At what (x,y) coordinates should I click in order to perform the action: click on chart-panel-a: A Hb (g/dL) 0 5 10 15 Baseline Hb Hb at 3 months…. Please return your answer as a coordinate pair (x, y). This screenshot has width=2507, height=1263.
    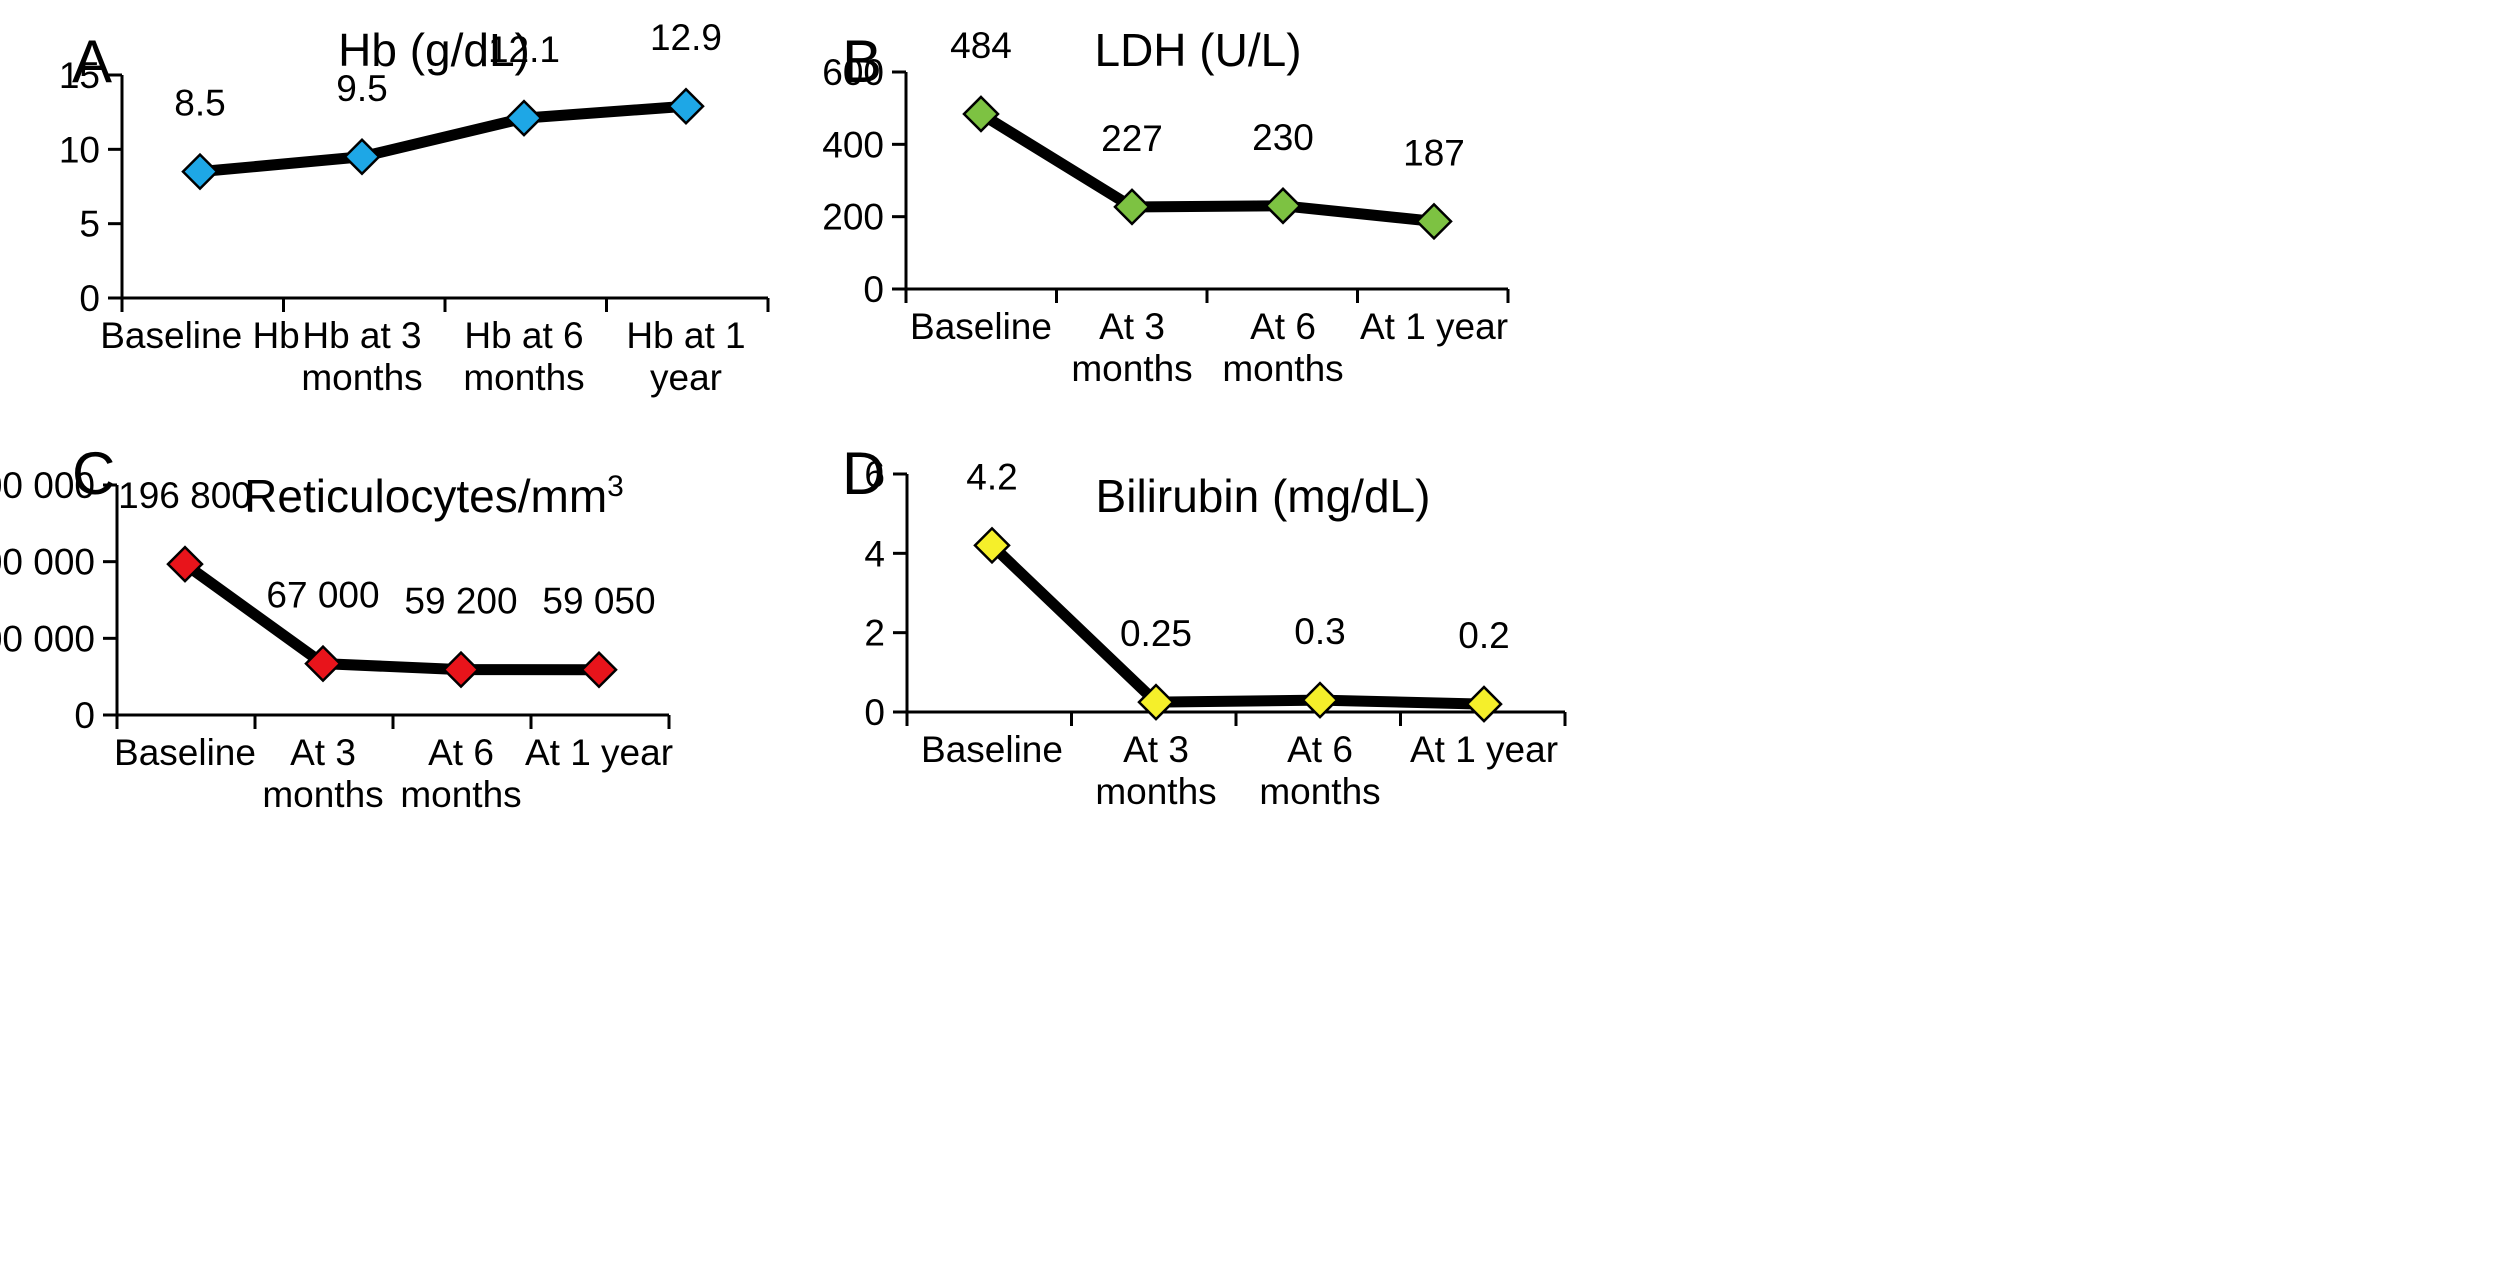
    Looking at the image, I should click on (414, 207).